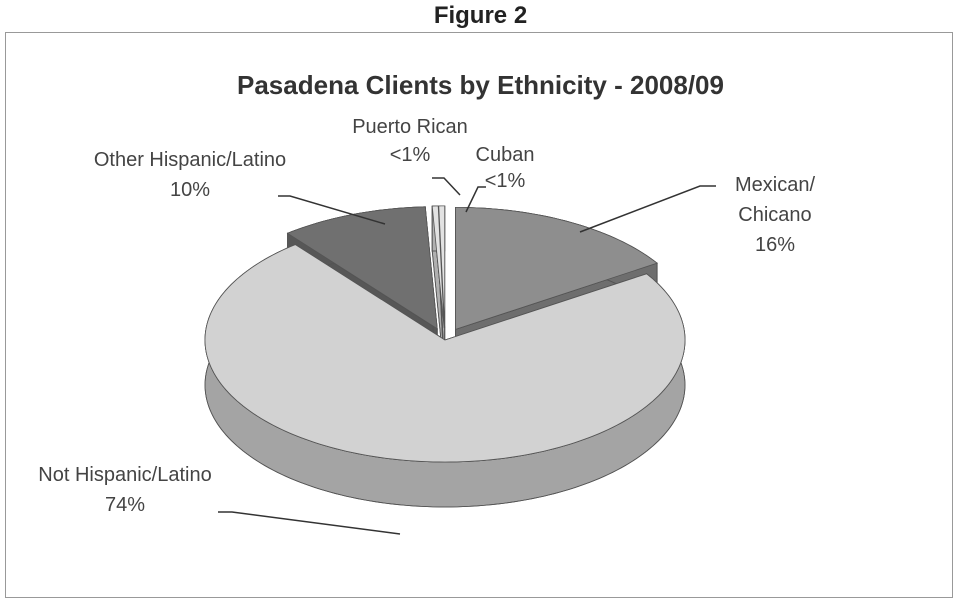  Describe the element at coordinates (190, 190) in the screenshot. I see `value-label: 10%` at that location.